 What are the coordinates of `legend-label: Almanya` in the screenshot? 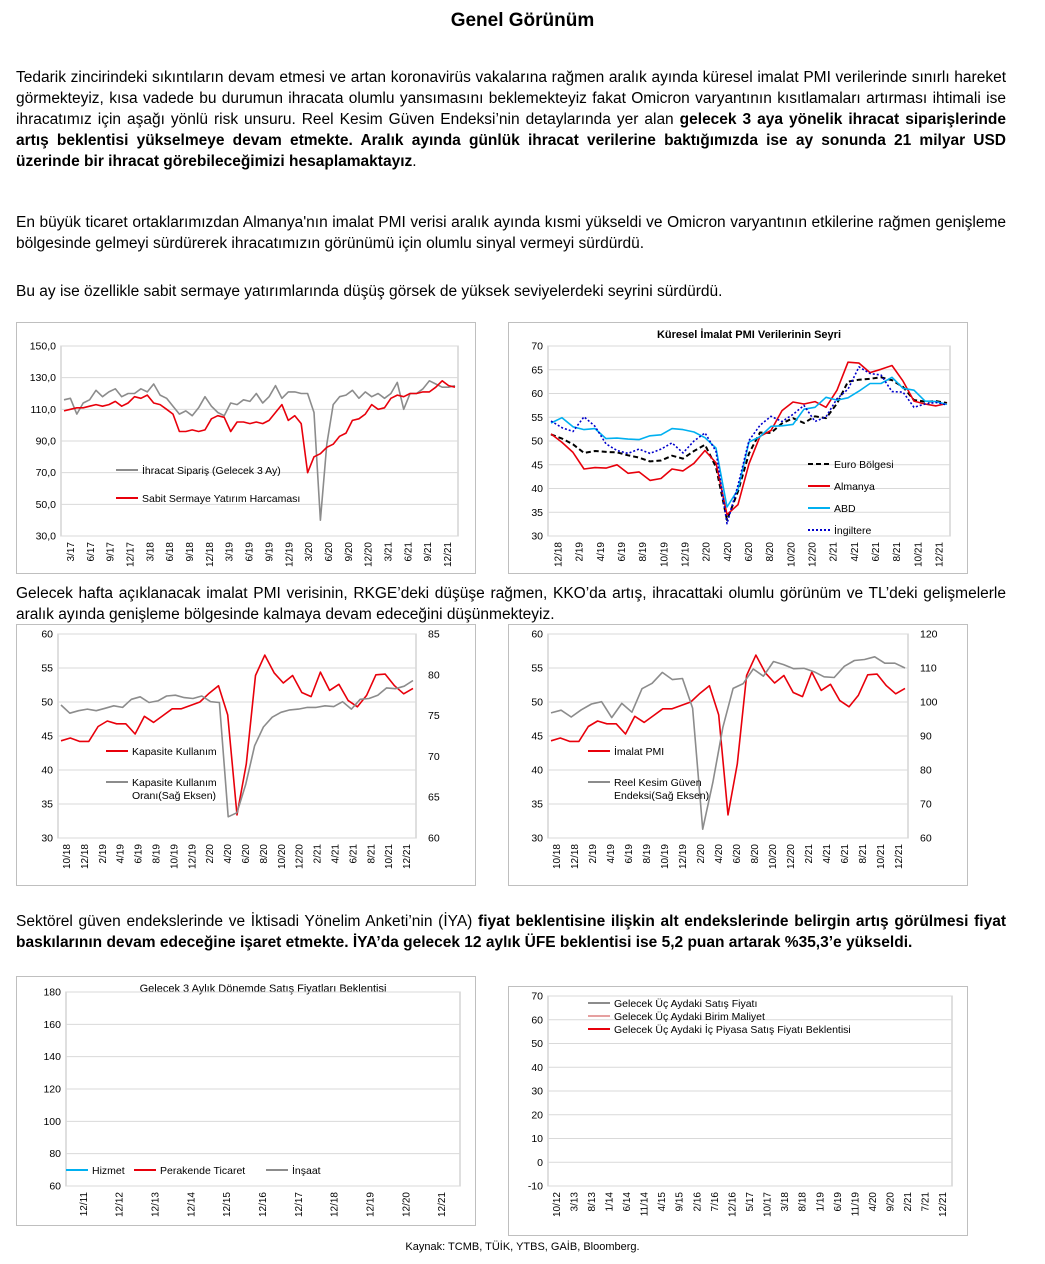 It's located at (854, 487).